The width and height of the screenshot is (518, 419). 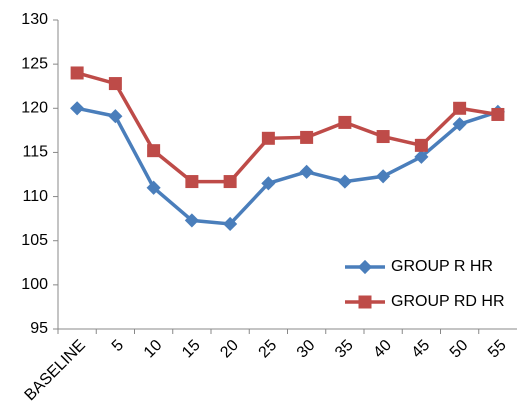 I want to click on y-tick-label: 110, so click(x=35, y=196).